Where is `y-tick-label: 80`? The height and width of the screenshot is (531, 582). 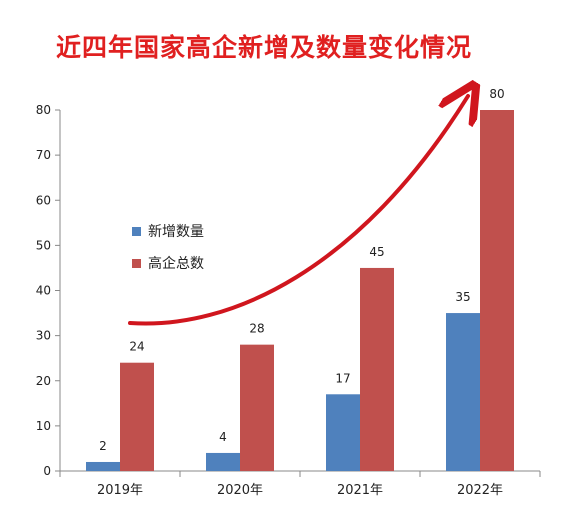 y-tick-label: 80 is located at coordinates (43, 110).